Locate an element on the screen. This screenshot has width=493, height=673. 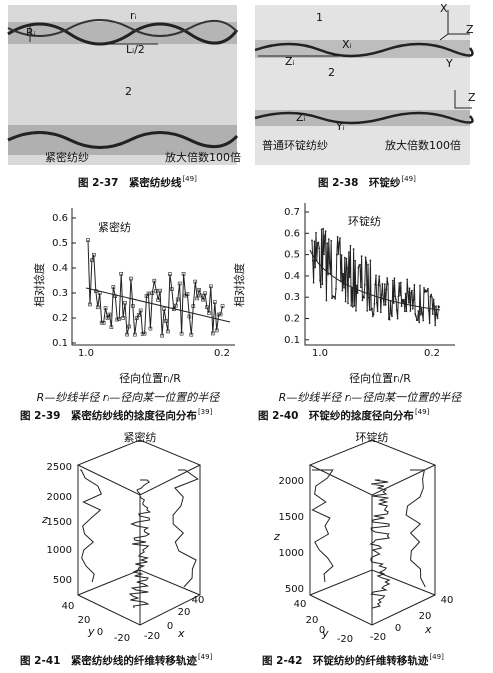
trace is located at coordinates (375, 277).